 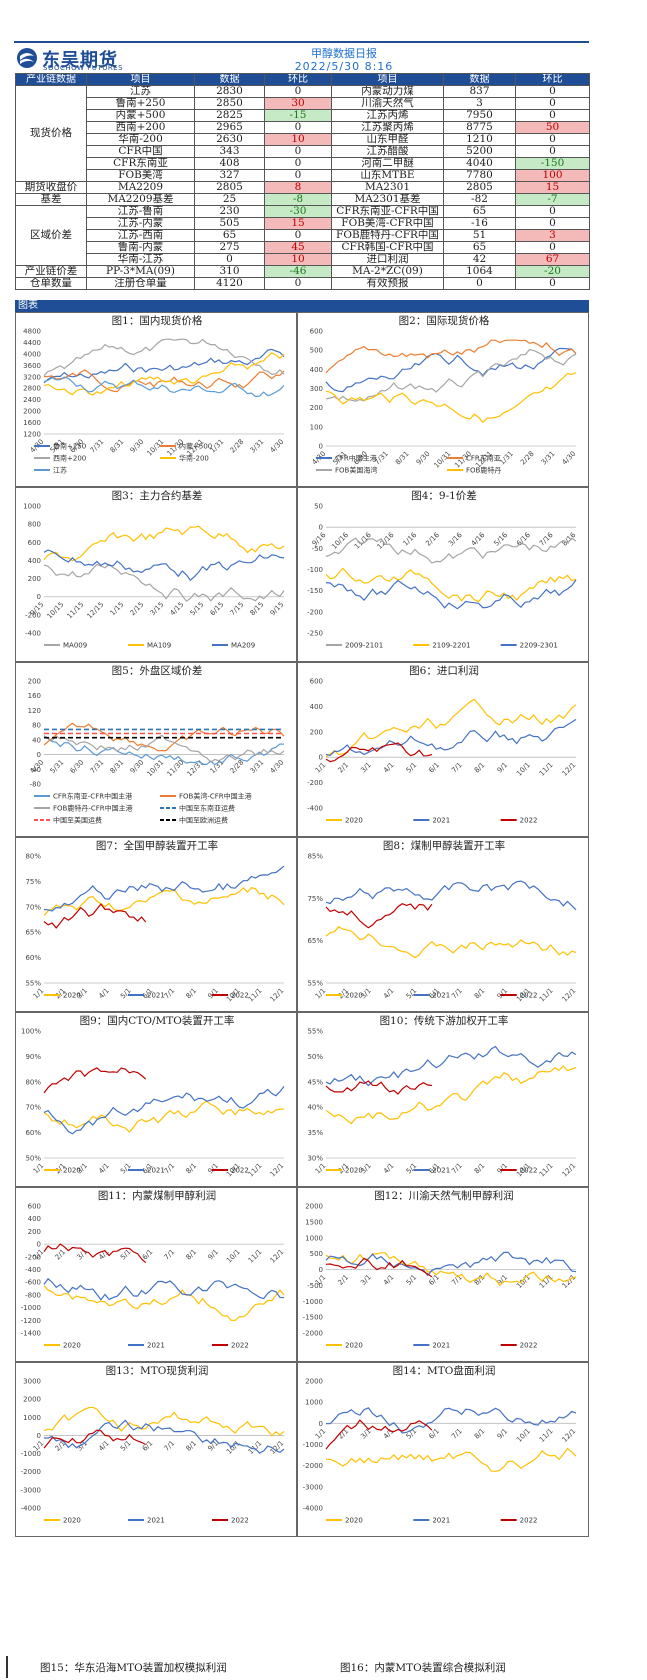 I want to click on x-tick-label: 7/1, so click(x=457, y=1169).